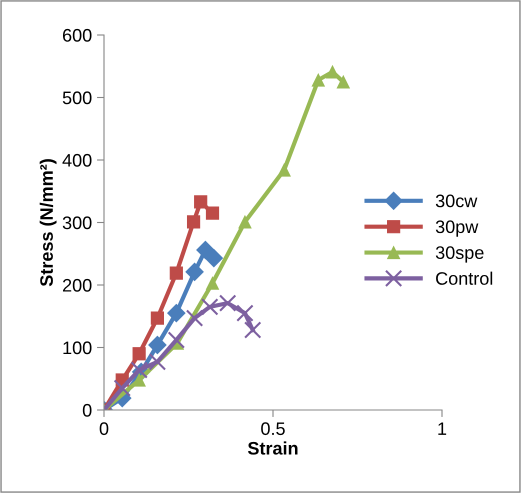  I want to click on legend-label: 30spe, so click(460, 254).